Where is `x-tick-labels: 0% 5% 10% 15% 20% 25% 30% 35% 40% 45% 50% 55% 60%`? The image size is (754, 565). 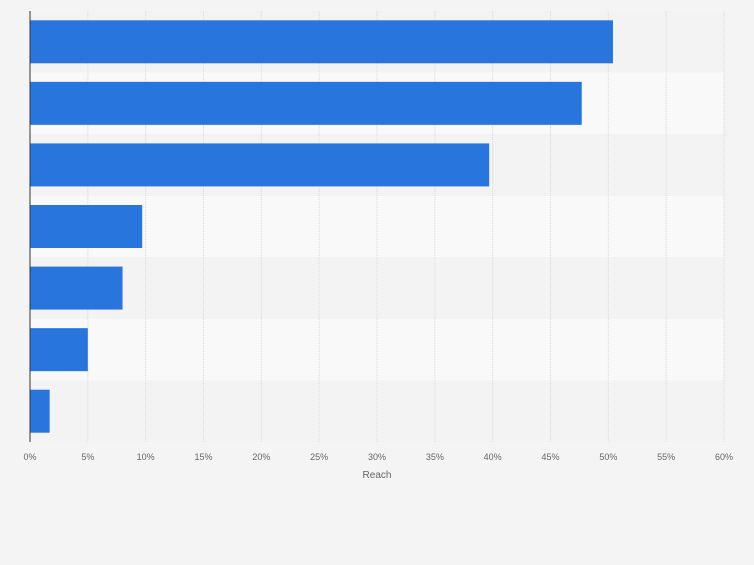 x-tick-labels: 0% 5% 10% 15% 20% 25% 30% 35% 40% 45% 50% 55% 60% is located at coordinates (378, 457).